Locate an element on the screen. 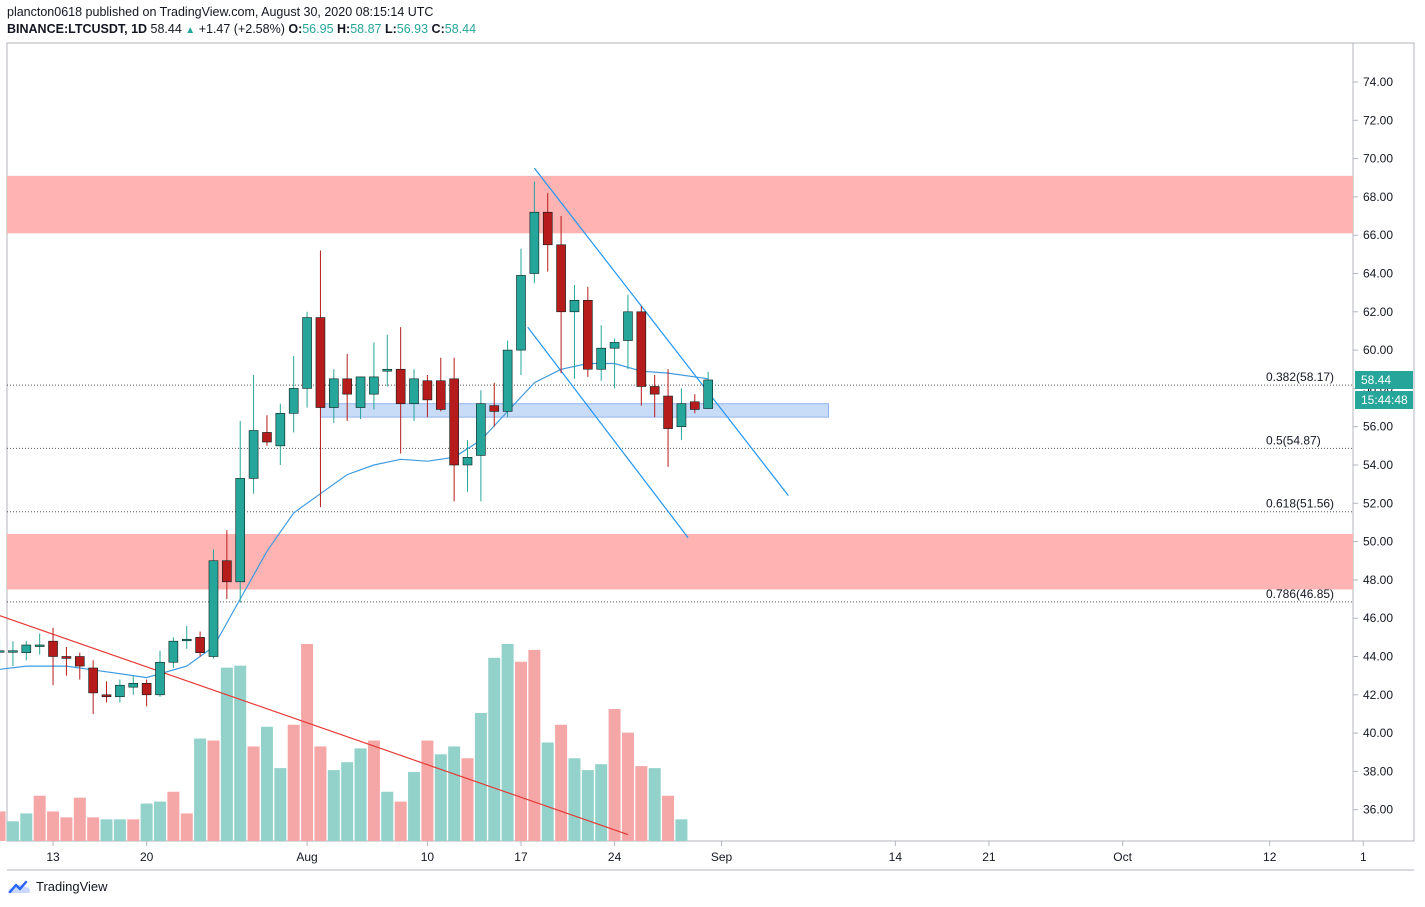 Image resolution: width=1425 pixels, height=907 pixels. x-tick-label-11: 1 is located at coordinates (1363, 857).